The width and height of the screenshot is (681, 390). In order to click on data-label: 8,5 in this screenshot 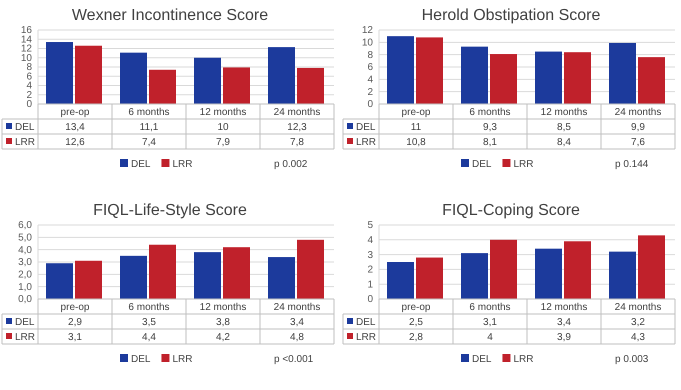, I will do `click(564, 127)`.